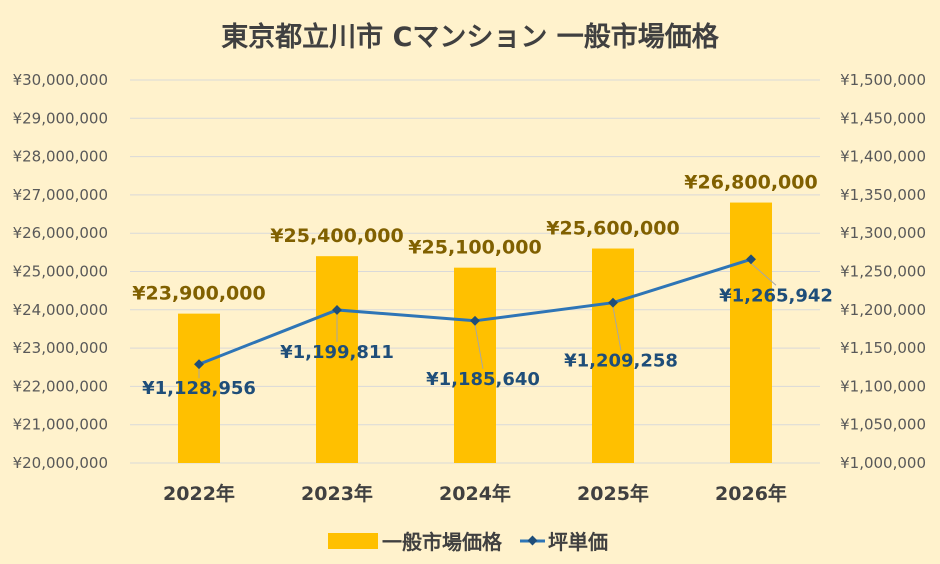  I want to click on line-series, so click(475, 312).